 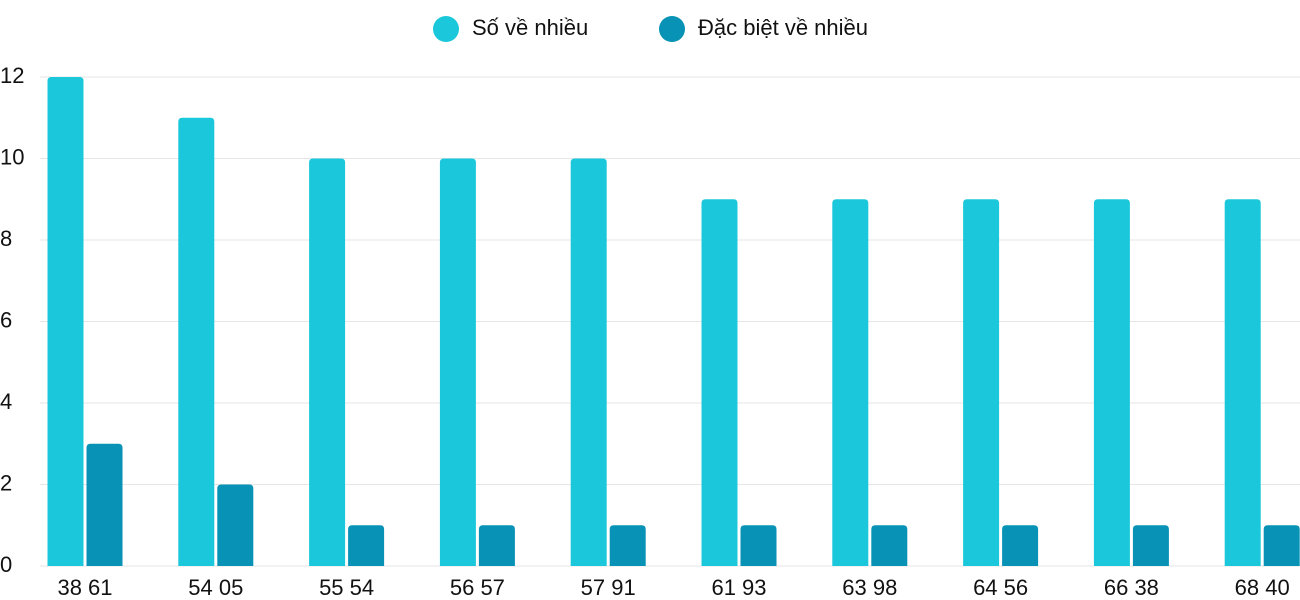 What do you see at coordinates (6, 319) in the screenshot?
I see `y-tick-label: 6` at bounding box center [6, 319].